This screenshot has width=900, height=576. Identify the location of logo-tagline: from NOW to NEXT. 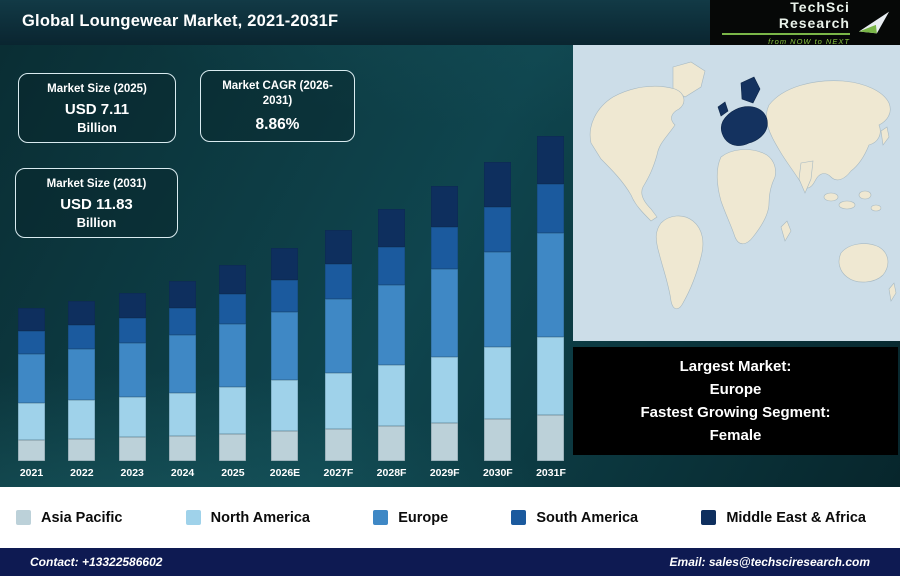
(809, 41).